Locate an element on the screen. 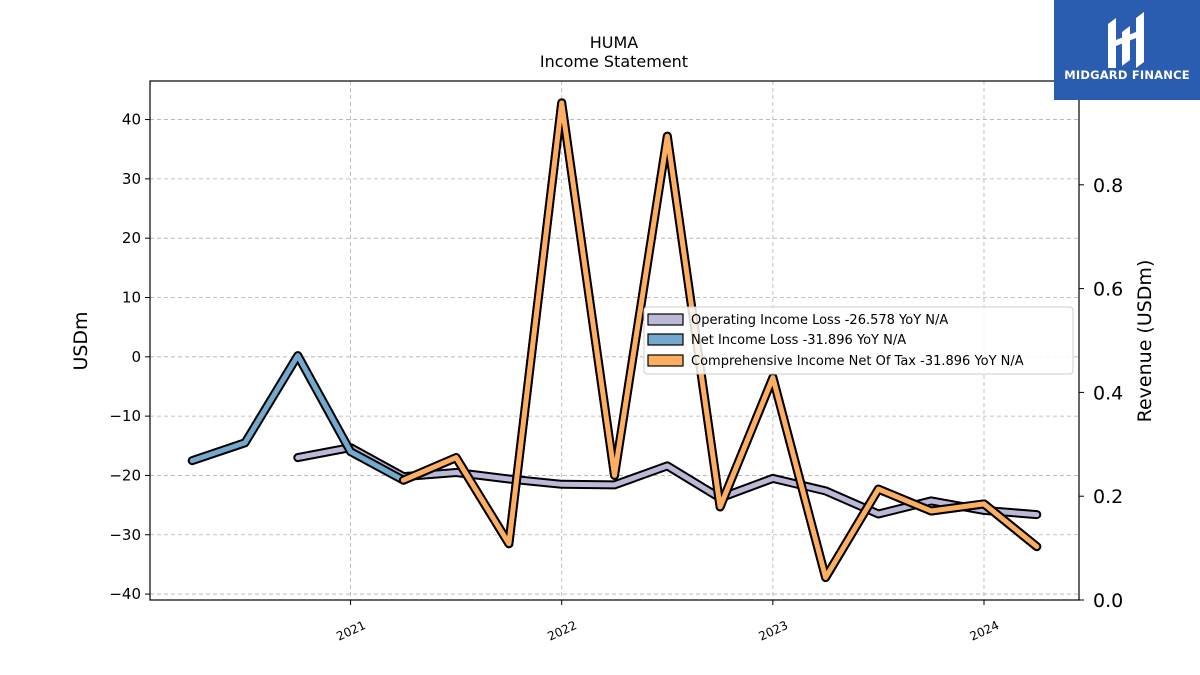 This screenshot has height=675, width=1200. right-y-tick-label: 0.0 is located at coordinates (1108, 601).